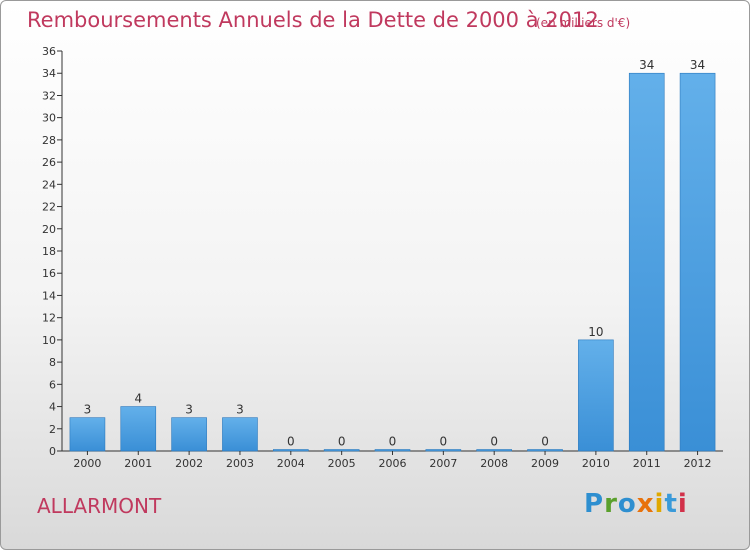 The height and width of the screenshot is (550, 750). Describe the element at coordinates (49, 295) in the screenshot. I see `y-tick-label: 14` at that location.